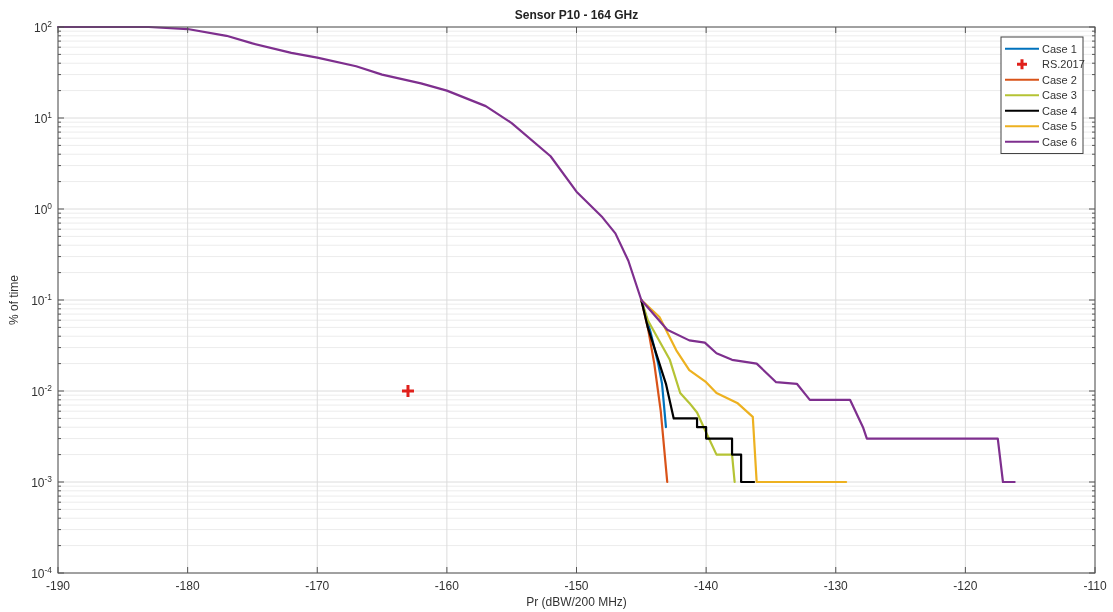  What do you see at coordinates (1059, 141) in the screenshot?
I see `legend-label: Case 6` at bounding box center [1059, 141].